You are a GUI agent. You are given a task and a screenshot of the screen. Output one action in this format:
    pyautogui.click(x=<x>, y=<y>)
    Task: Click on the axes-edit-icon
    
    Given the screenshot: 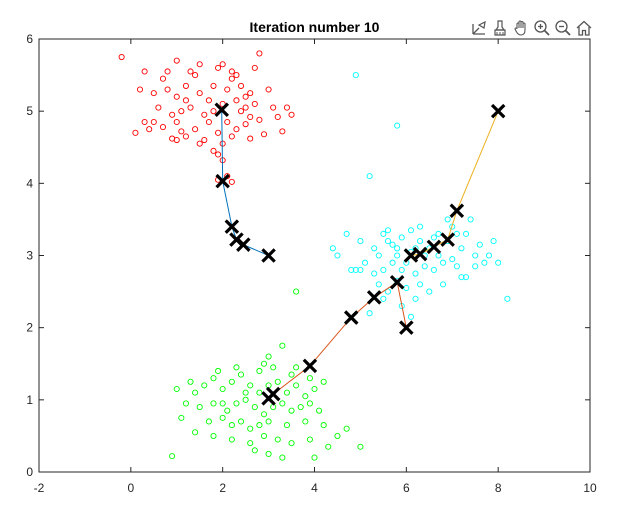 What is the action you would take?
    pyautogui.click(x=479, y=28)
    